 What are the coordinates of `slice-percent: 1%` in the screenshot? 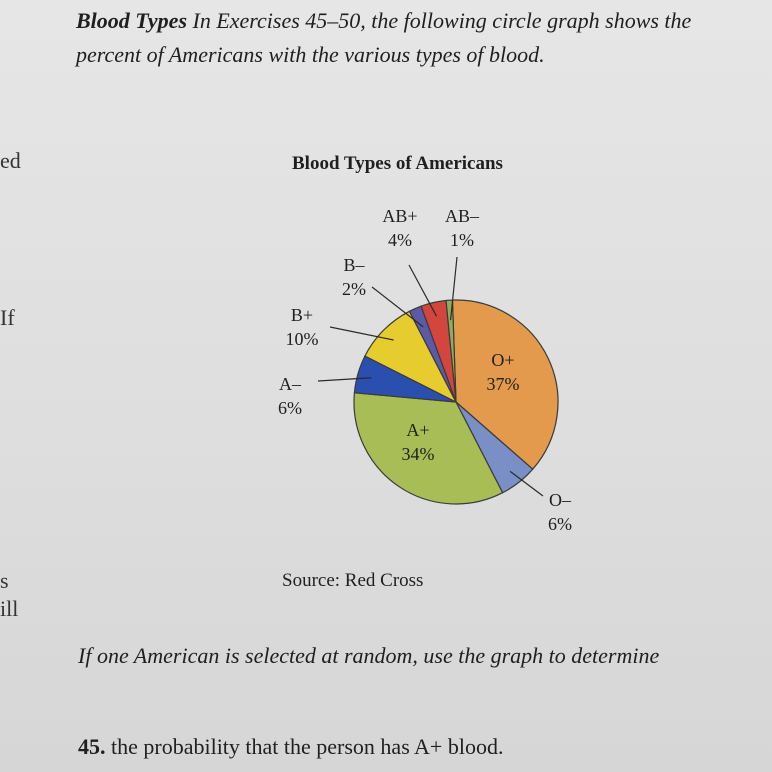 It's located at (462, 240).